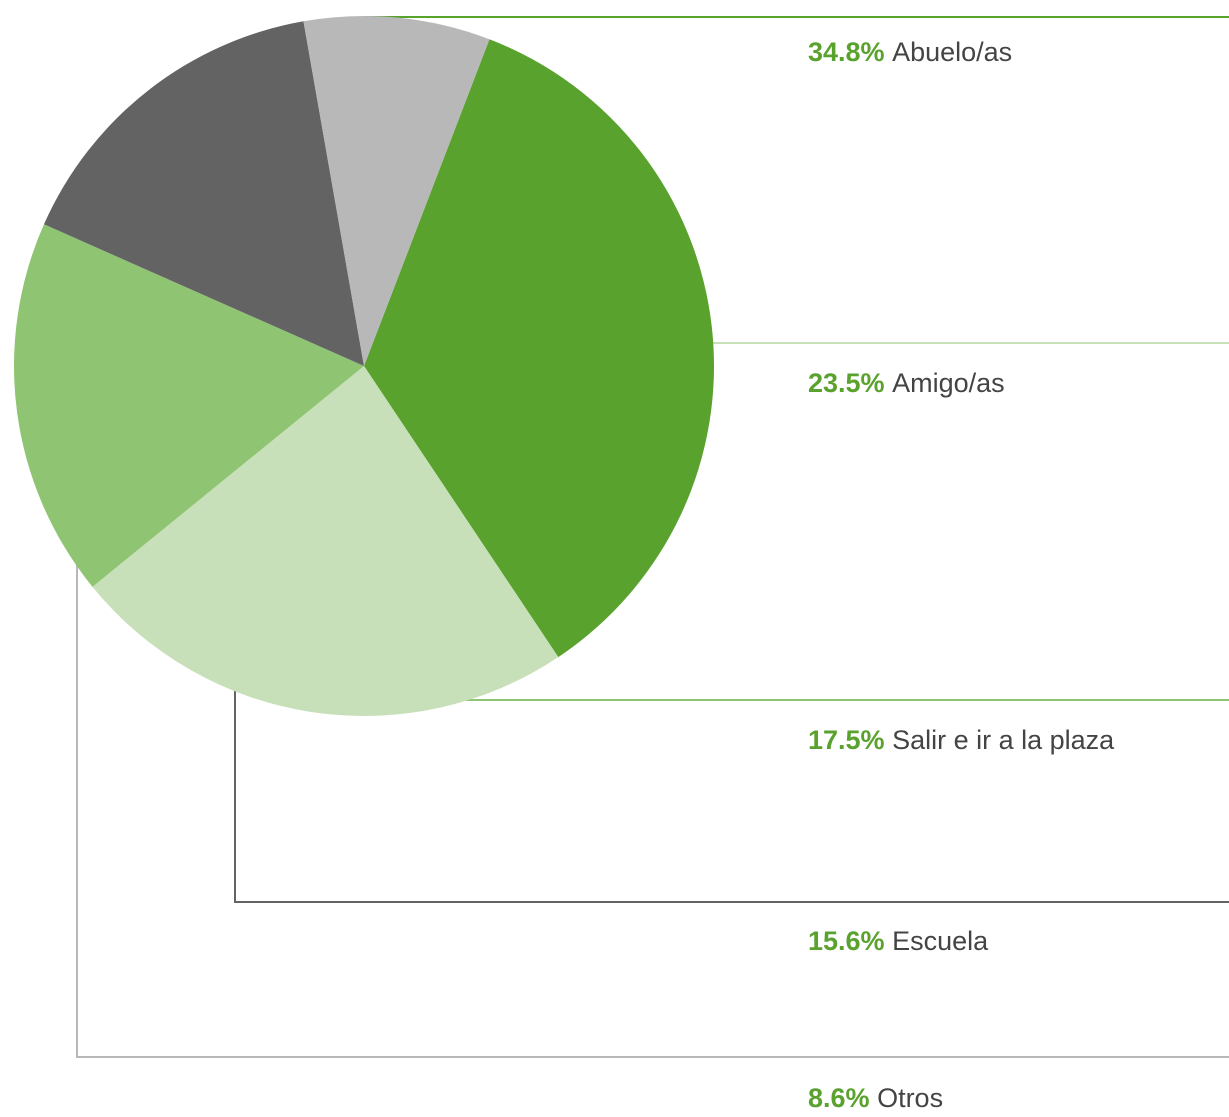 This screenshot has height=1117, width=1229. Describe the element at coordinates (846, 740) in the screenshot. I see `slice-percent: 17.5%` at that location.